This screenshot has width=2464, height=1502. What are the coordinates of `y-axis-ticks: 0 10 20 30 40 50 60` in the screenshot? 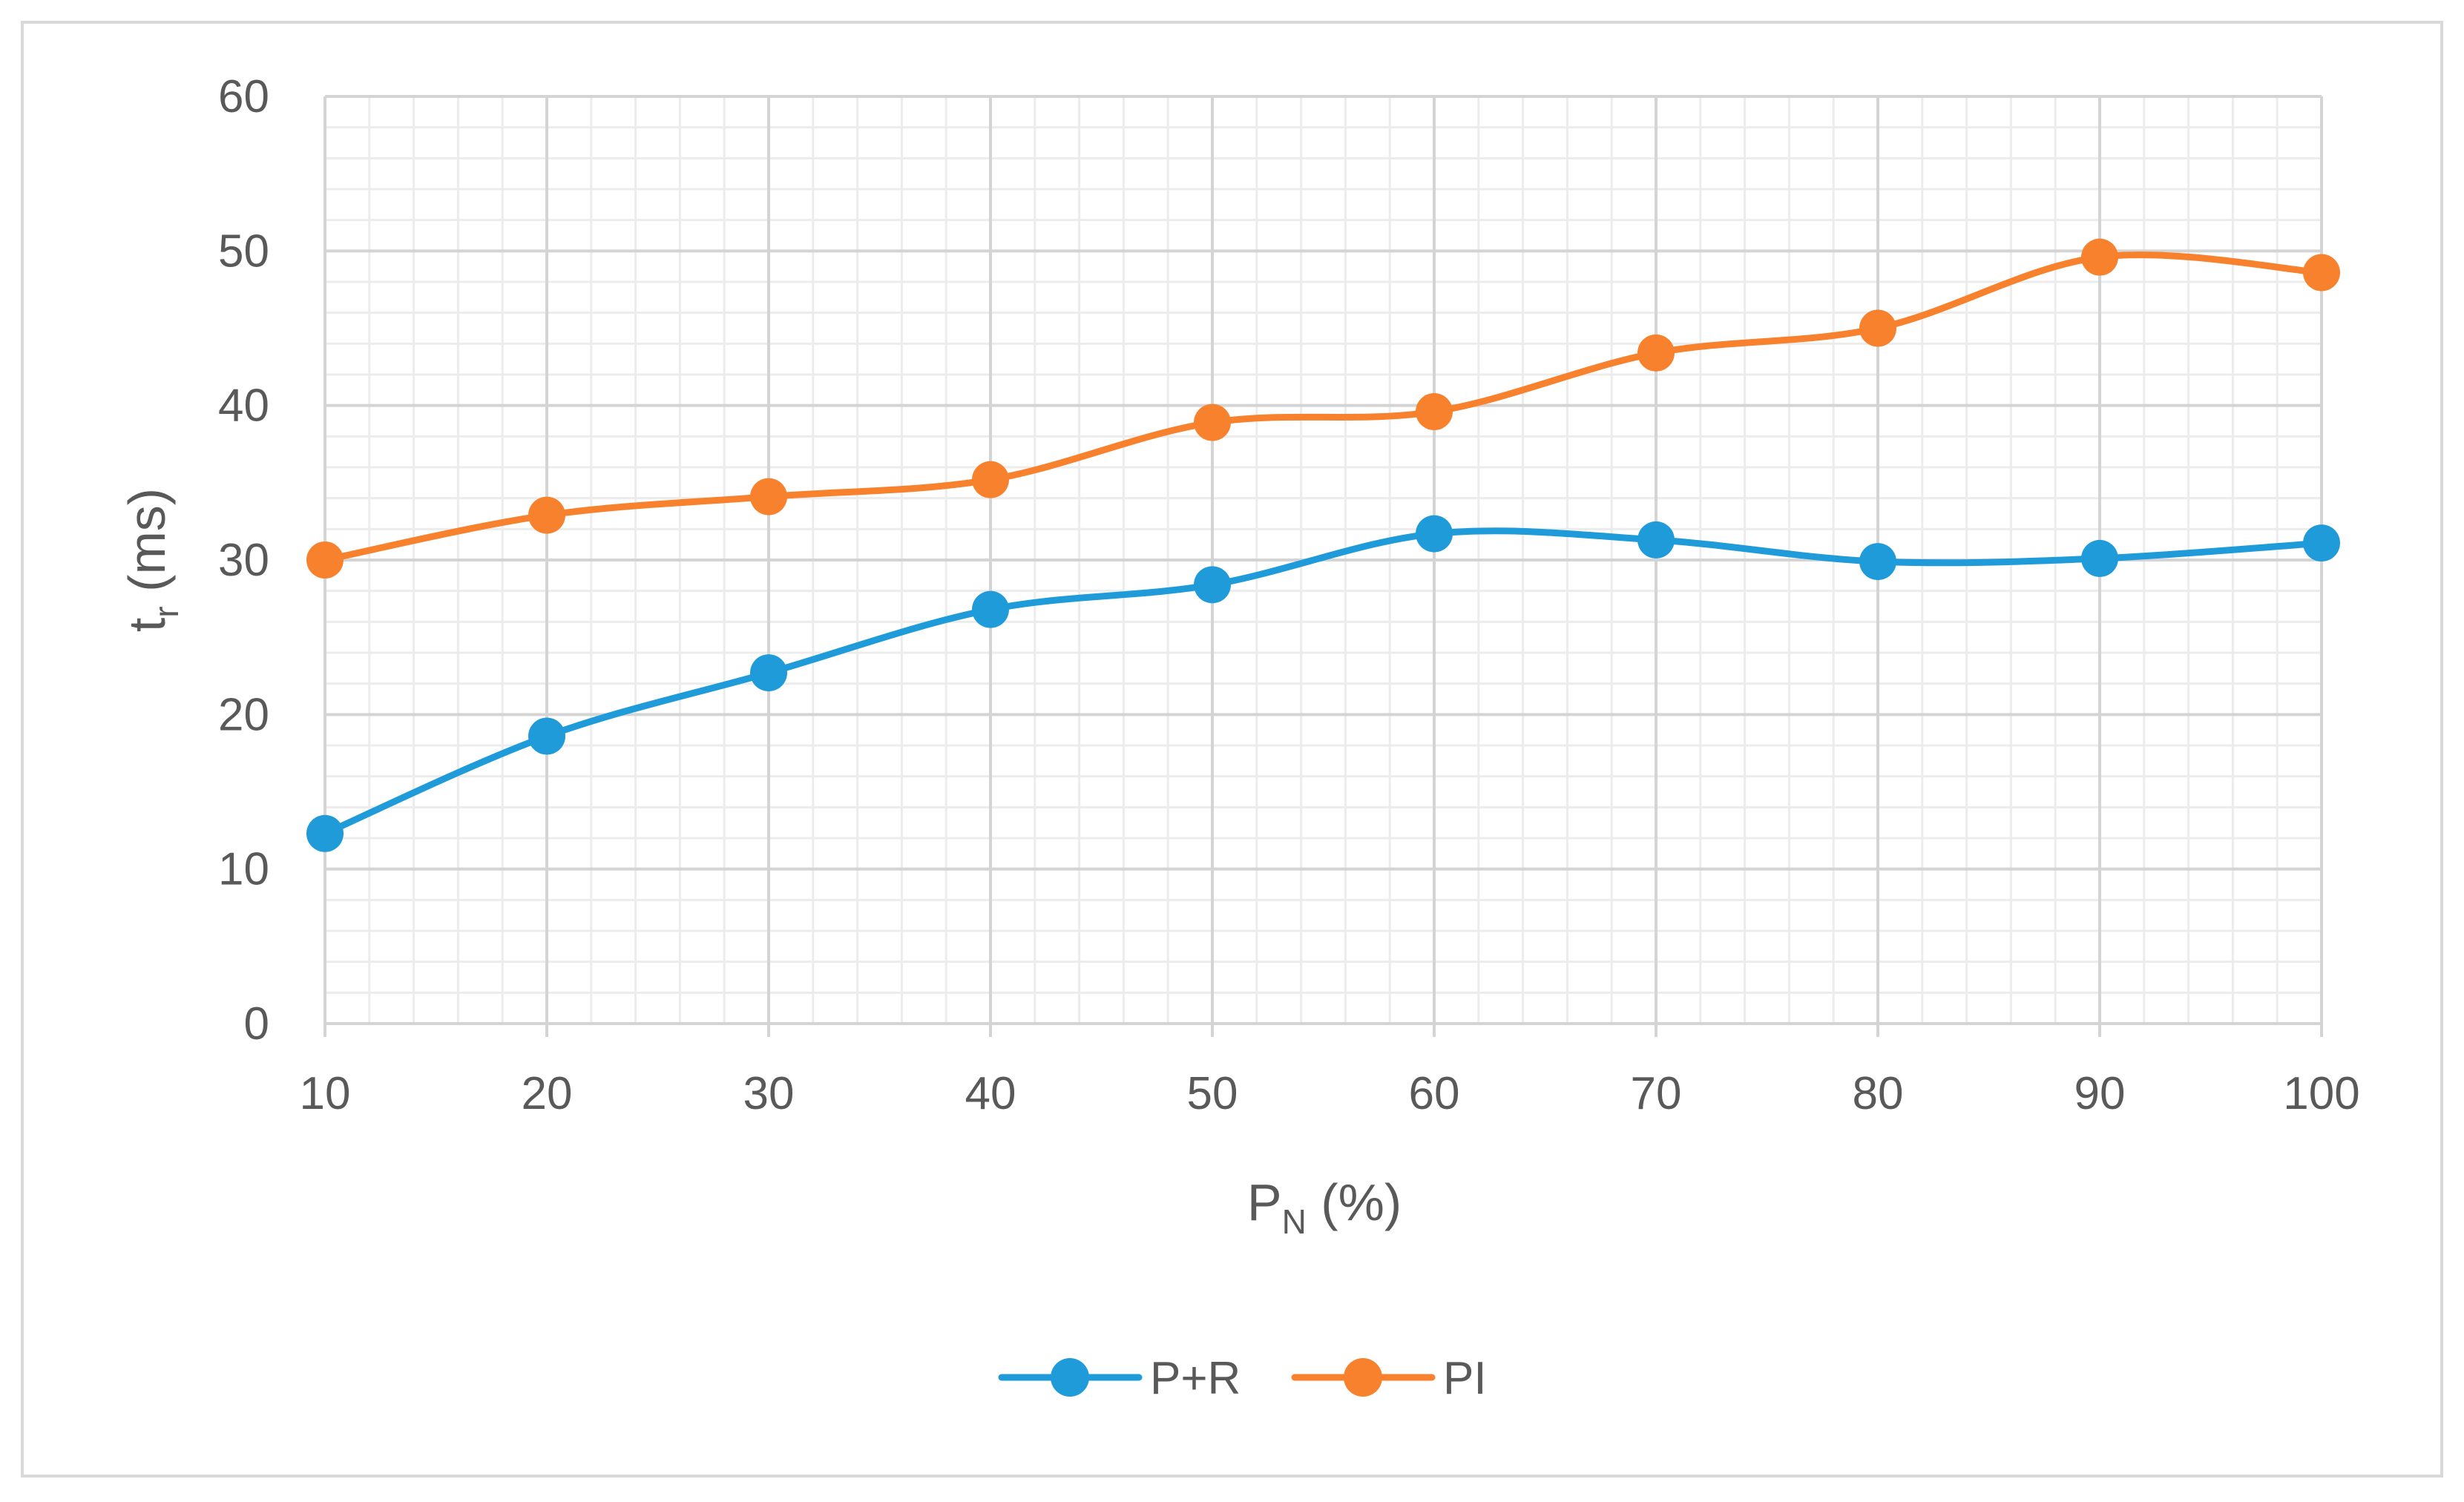 It's located at (243, 560).